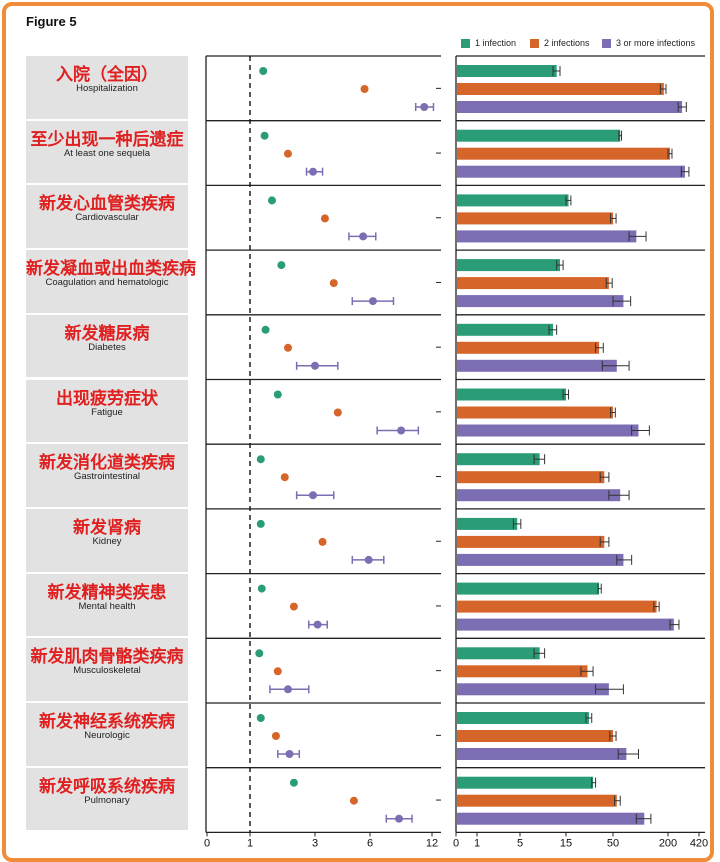 Image resolution: width=720 pixels, height=862 pixels. Describe the element at coordinates (456, 842) in the screenshot. I see `bar-x-tick-label: 0` at that location.